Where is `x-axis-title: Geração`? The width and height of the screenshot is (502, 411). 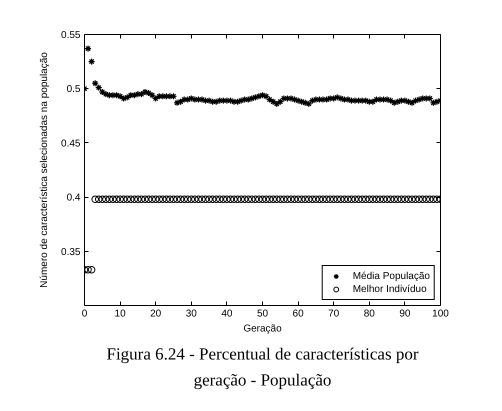 x-axis-title: Geração is located at coordinates (262, 329).